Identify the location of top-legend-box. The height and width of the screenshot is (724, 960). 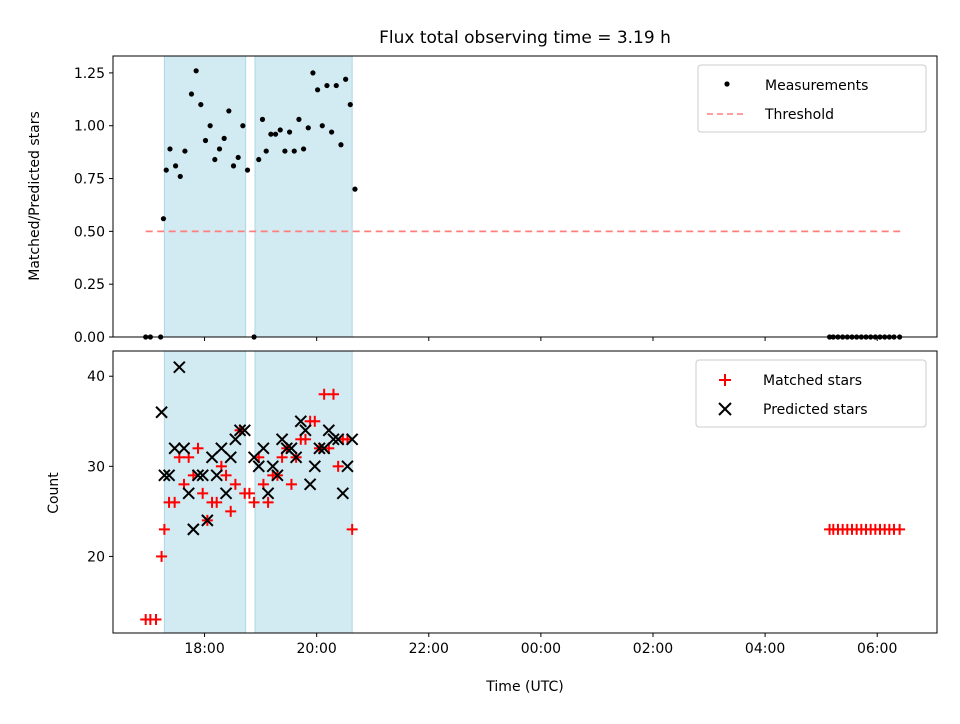
(812, 98).